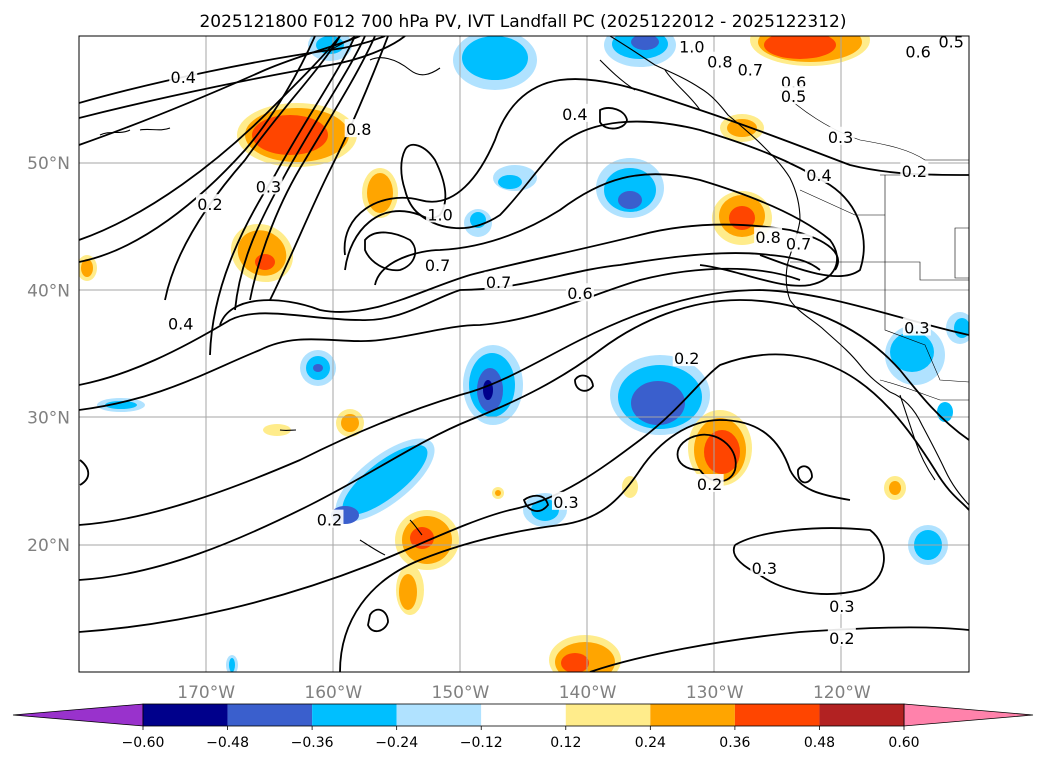 The height and width of the screenshot is (765, 1047). What do you see at coordinates (874, 245) in the screenshot?
I see `political-borders` at bounding box center [874, 245].